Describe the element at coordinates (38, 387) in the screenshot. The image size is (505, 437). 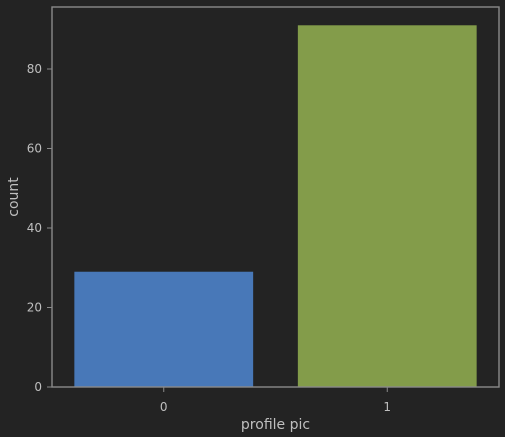
I see `y-tick-label: 0` at that location.